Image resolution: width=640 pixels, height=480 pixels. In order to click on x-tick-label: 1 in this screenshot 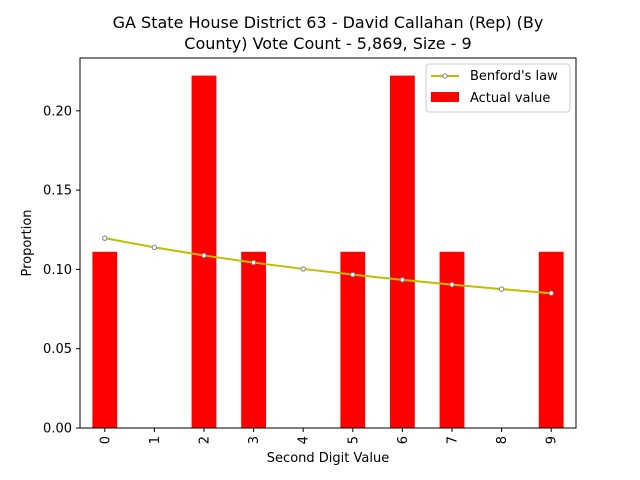, I will do `click(155, 440)`.